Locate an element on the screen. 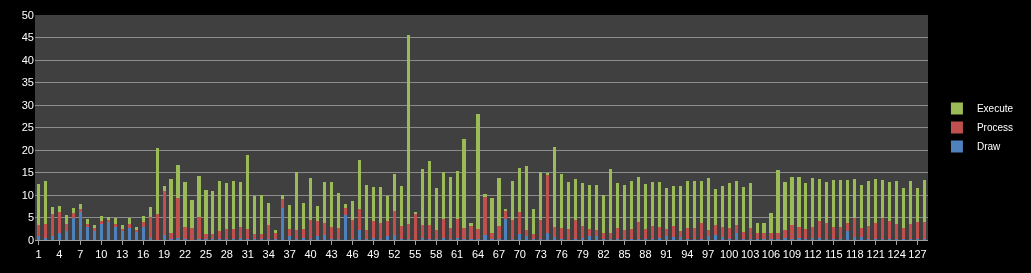  x-tick-label: 55 is located at coordinates (415, 254).